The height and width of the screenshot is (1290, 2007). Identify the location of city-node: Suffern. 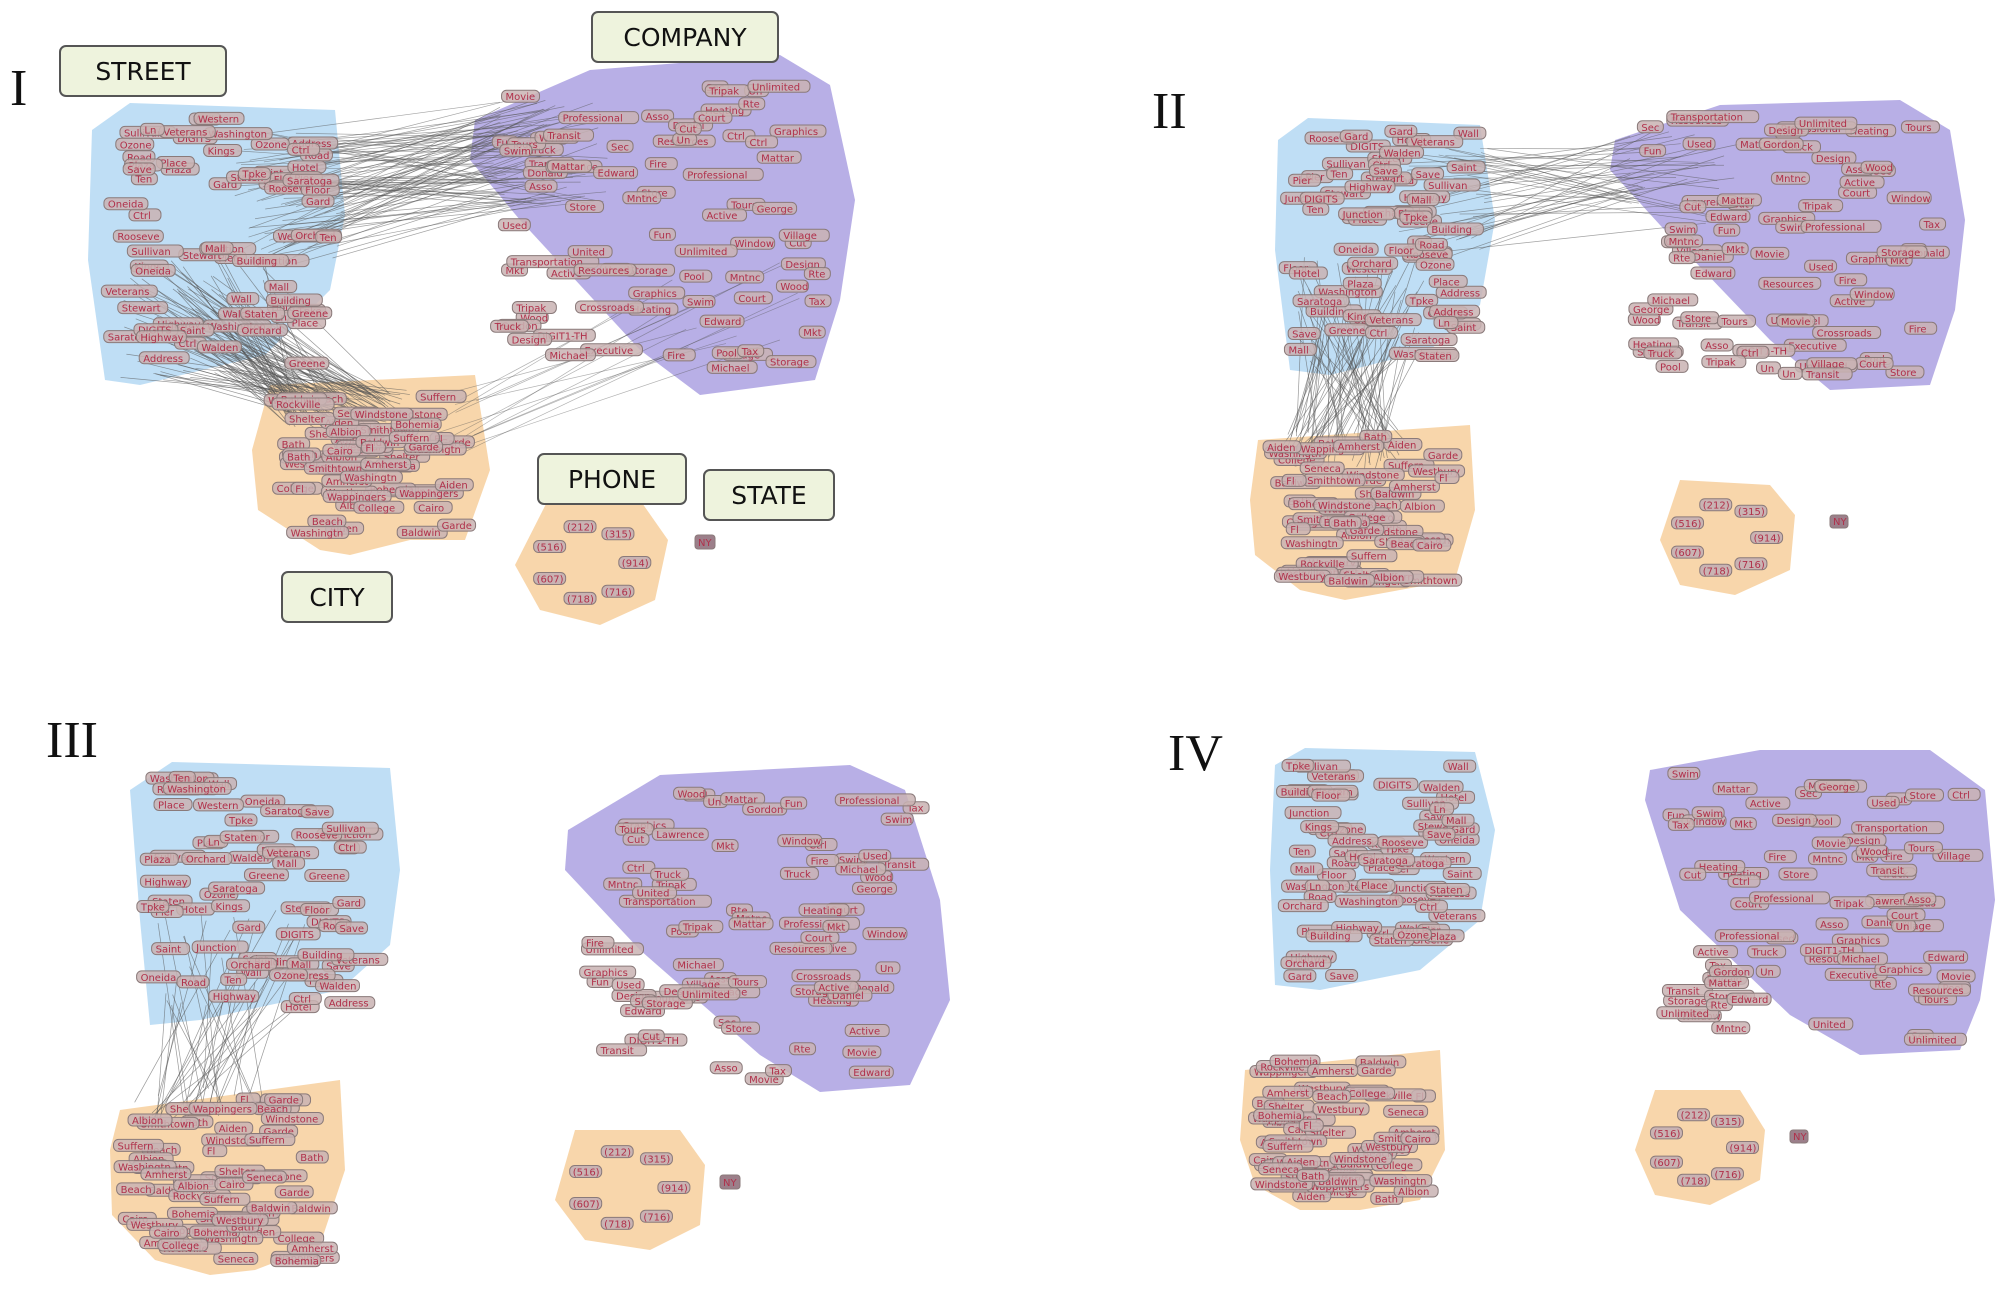
(225, 1199).